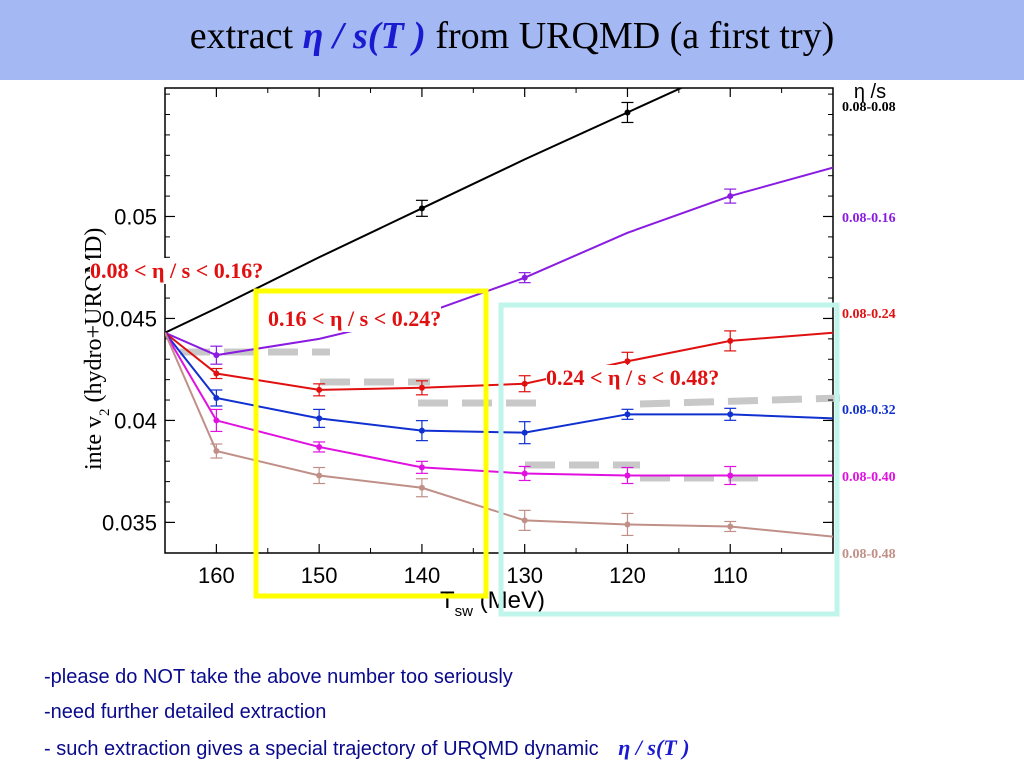  I want to click on x-tick-label-2: 140, so click(422, 575).